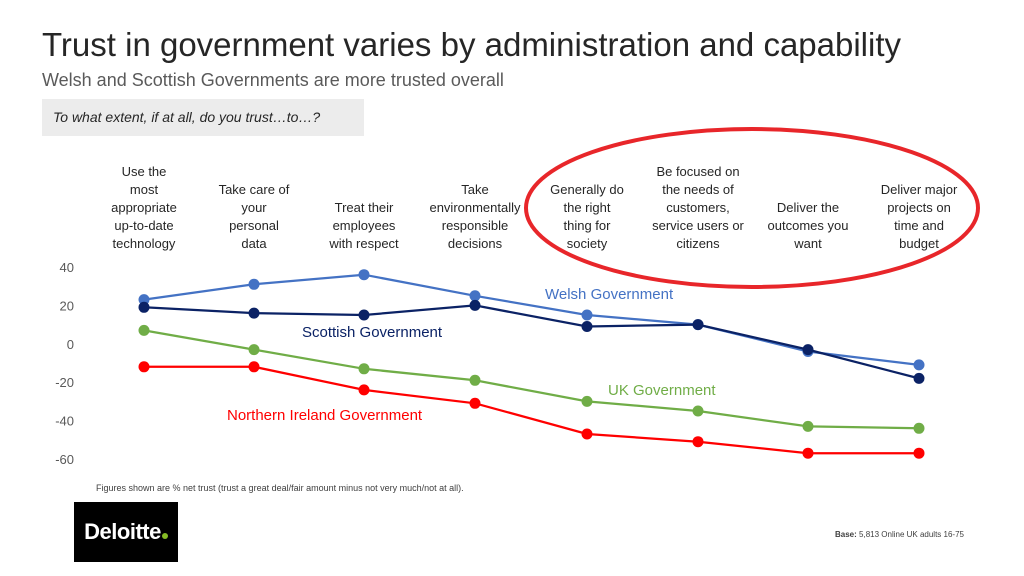 The width and height of the screenshot is (1024, 576). What do you see at coordinates (325, 415) in the screenshot?
I see `series-label: Northern Ireland Government` at bounding box center [325, 415].